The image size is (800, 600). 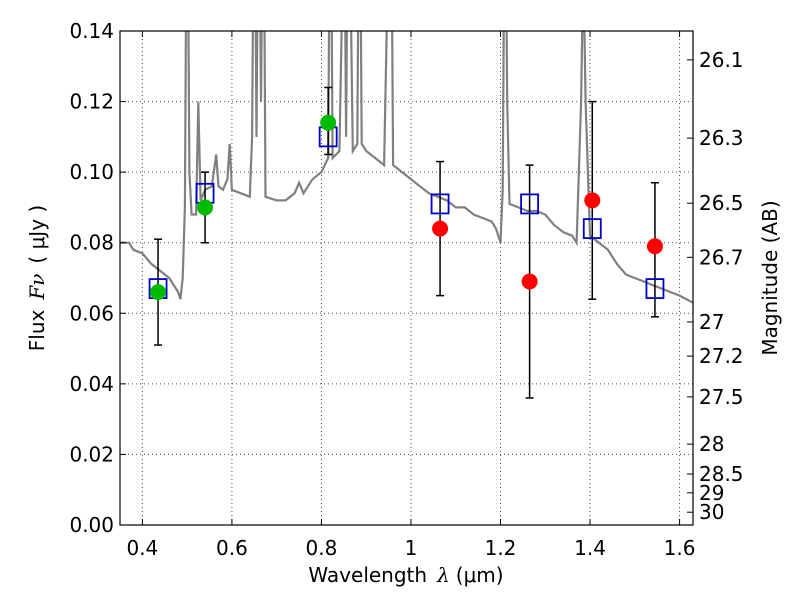 What do you see at coordinates (37, 234) in the screenshot?
I see `y-axis-unit: ( μJy )` at bounding box center [37, 234].